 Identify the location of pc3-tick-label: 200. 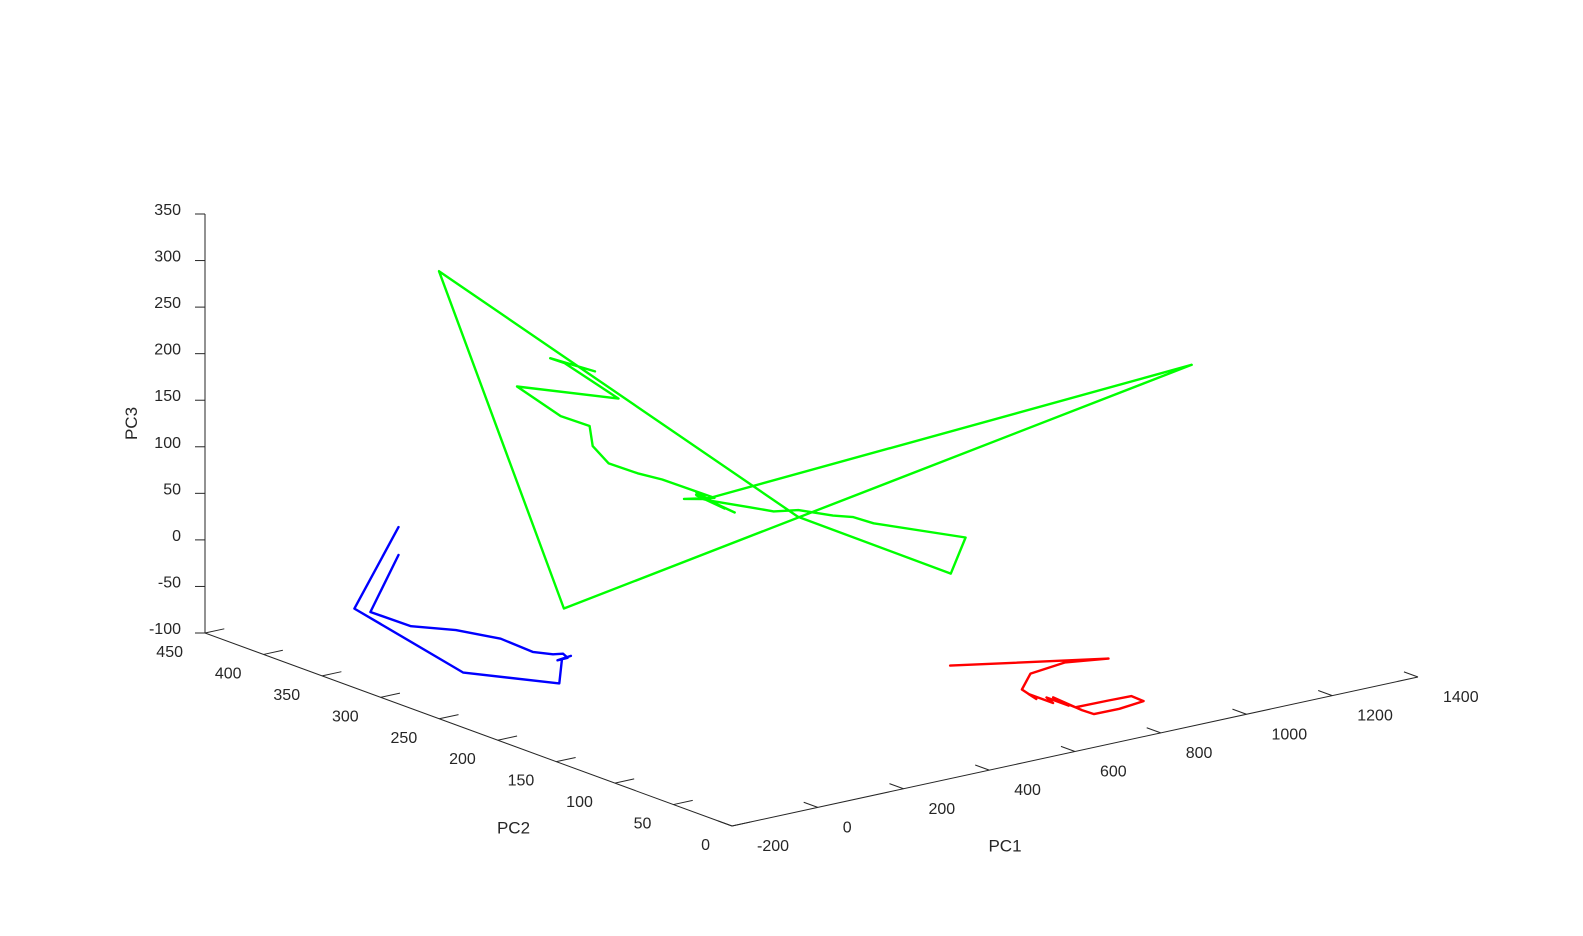
(167, 350).